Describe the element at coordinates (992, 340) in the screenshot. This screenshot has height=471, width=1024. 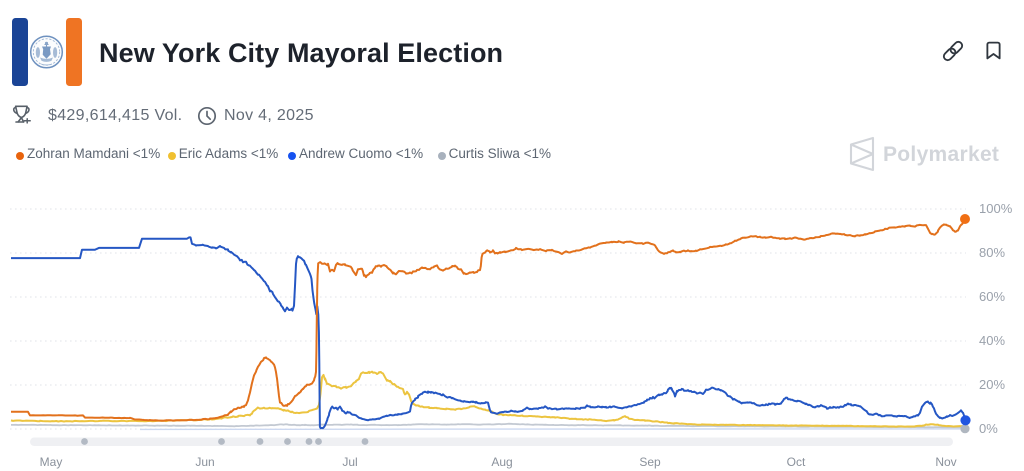
I see `svg-text: 40%` at that location.